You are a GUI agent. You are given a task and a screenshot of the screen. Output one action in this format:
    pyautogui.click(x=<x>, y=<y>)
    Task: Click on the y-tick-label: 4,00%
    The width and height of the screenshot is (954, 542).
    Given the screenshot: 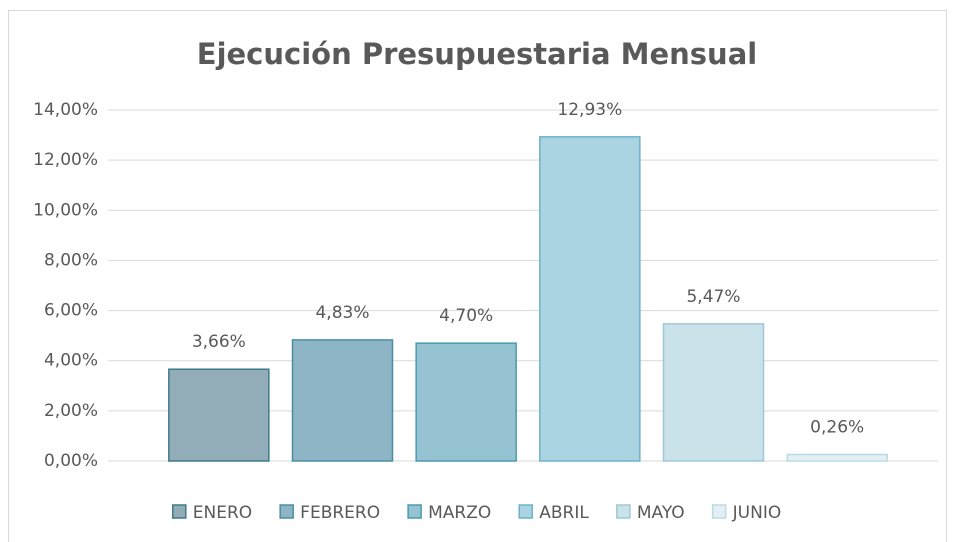 What is the action you would take?
    pyautogui.click(x=71, y=361)
    